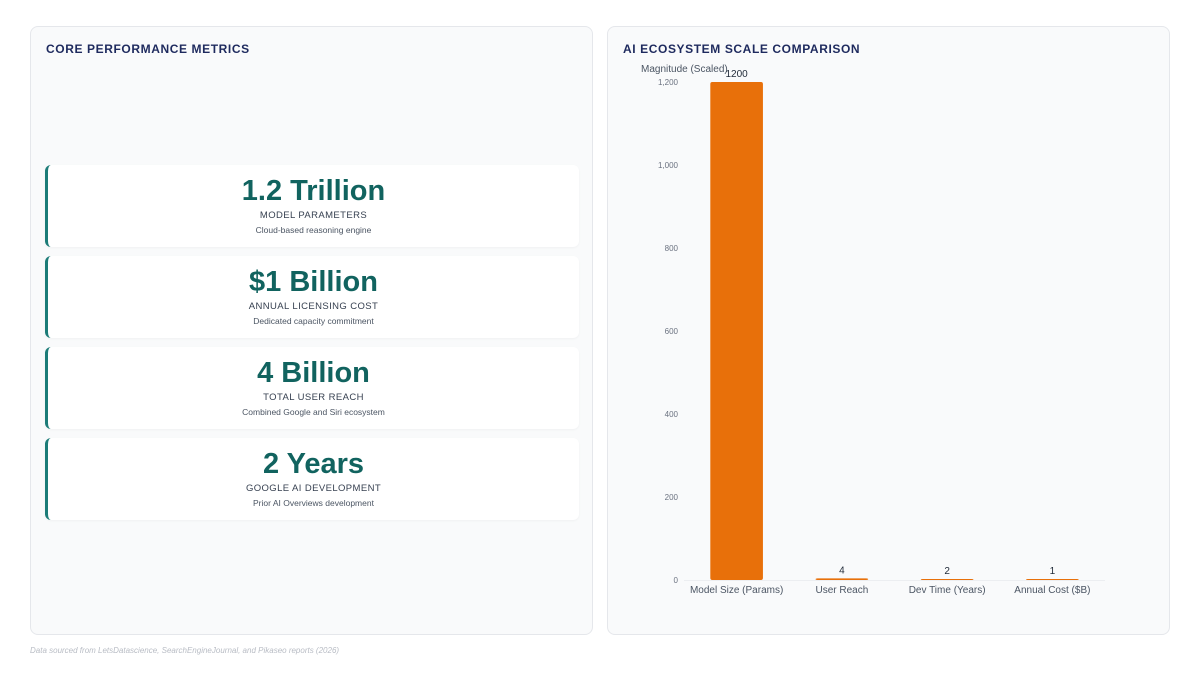 This screenshot has height=675, width=1200. Describe the element at coordinates (313, 191) in the screenshot. I see `metric-value: 1.2 Trillion` at that location.